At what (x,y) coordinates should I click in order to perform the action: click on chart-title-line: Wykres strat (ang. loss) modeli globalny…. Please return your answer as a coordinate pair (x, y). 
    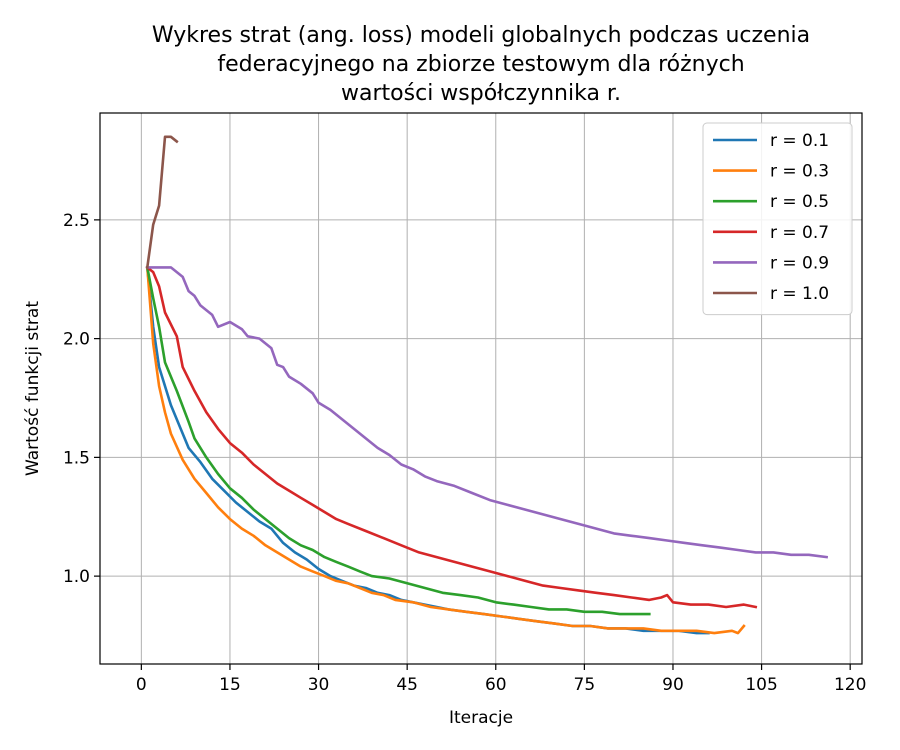
    Looking at the image, I should click on (481, 35).